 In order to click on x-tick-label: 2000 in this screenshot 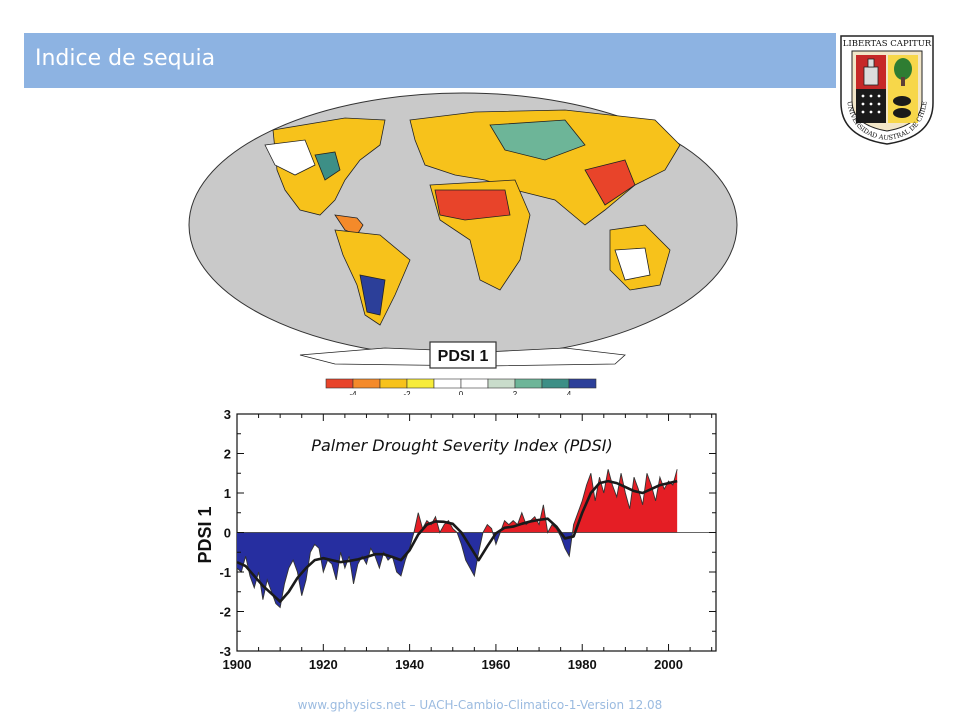, I will do `click(668, 664)`.